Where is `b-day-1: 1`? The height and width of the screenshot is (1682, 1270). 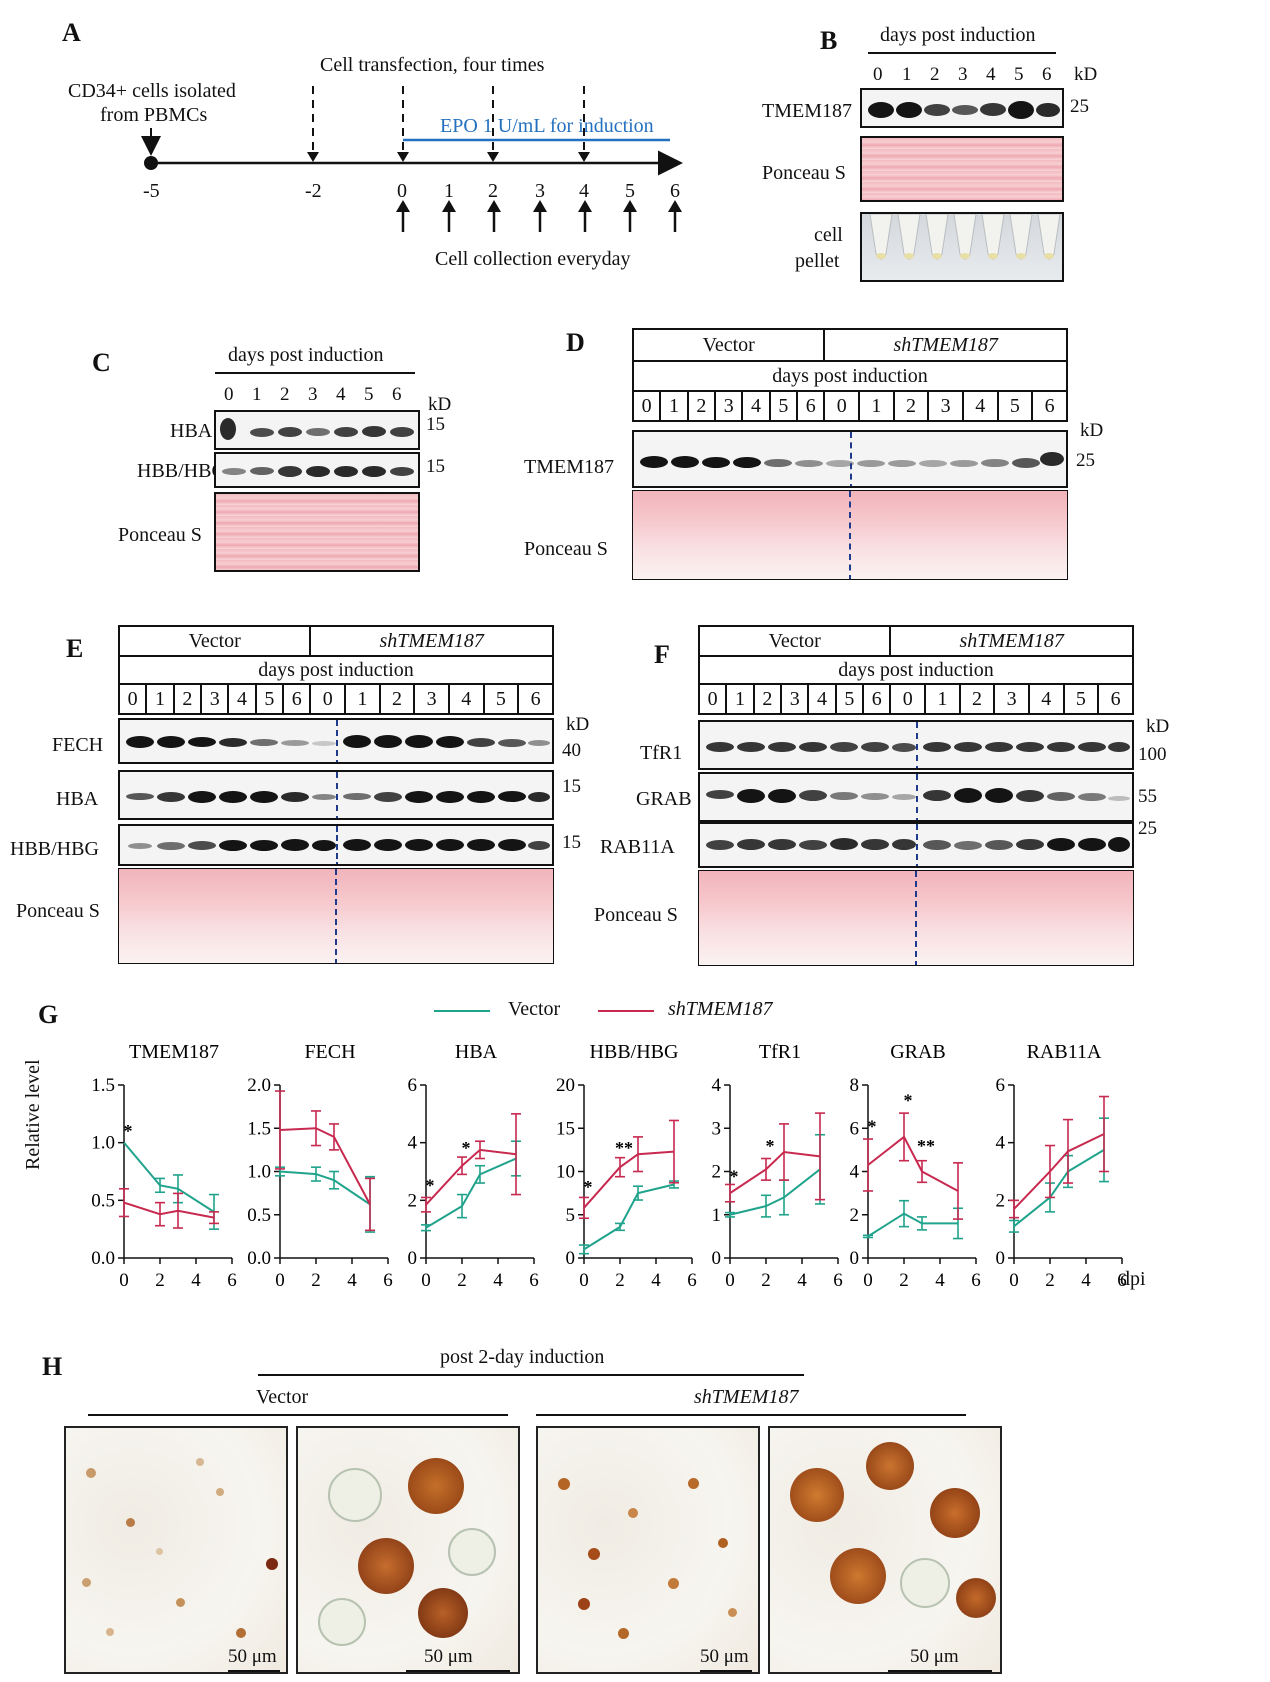 b-day-1: 1 is located at coordinates (907, 74).